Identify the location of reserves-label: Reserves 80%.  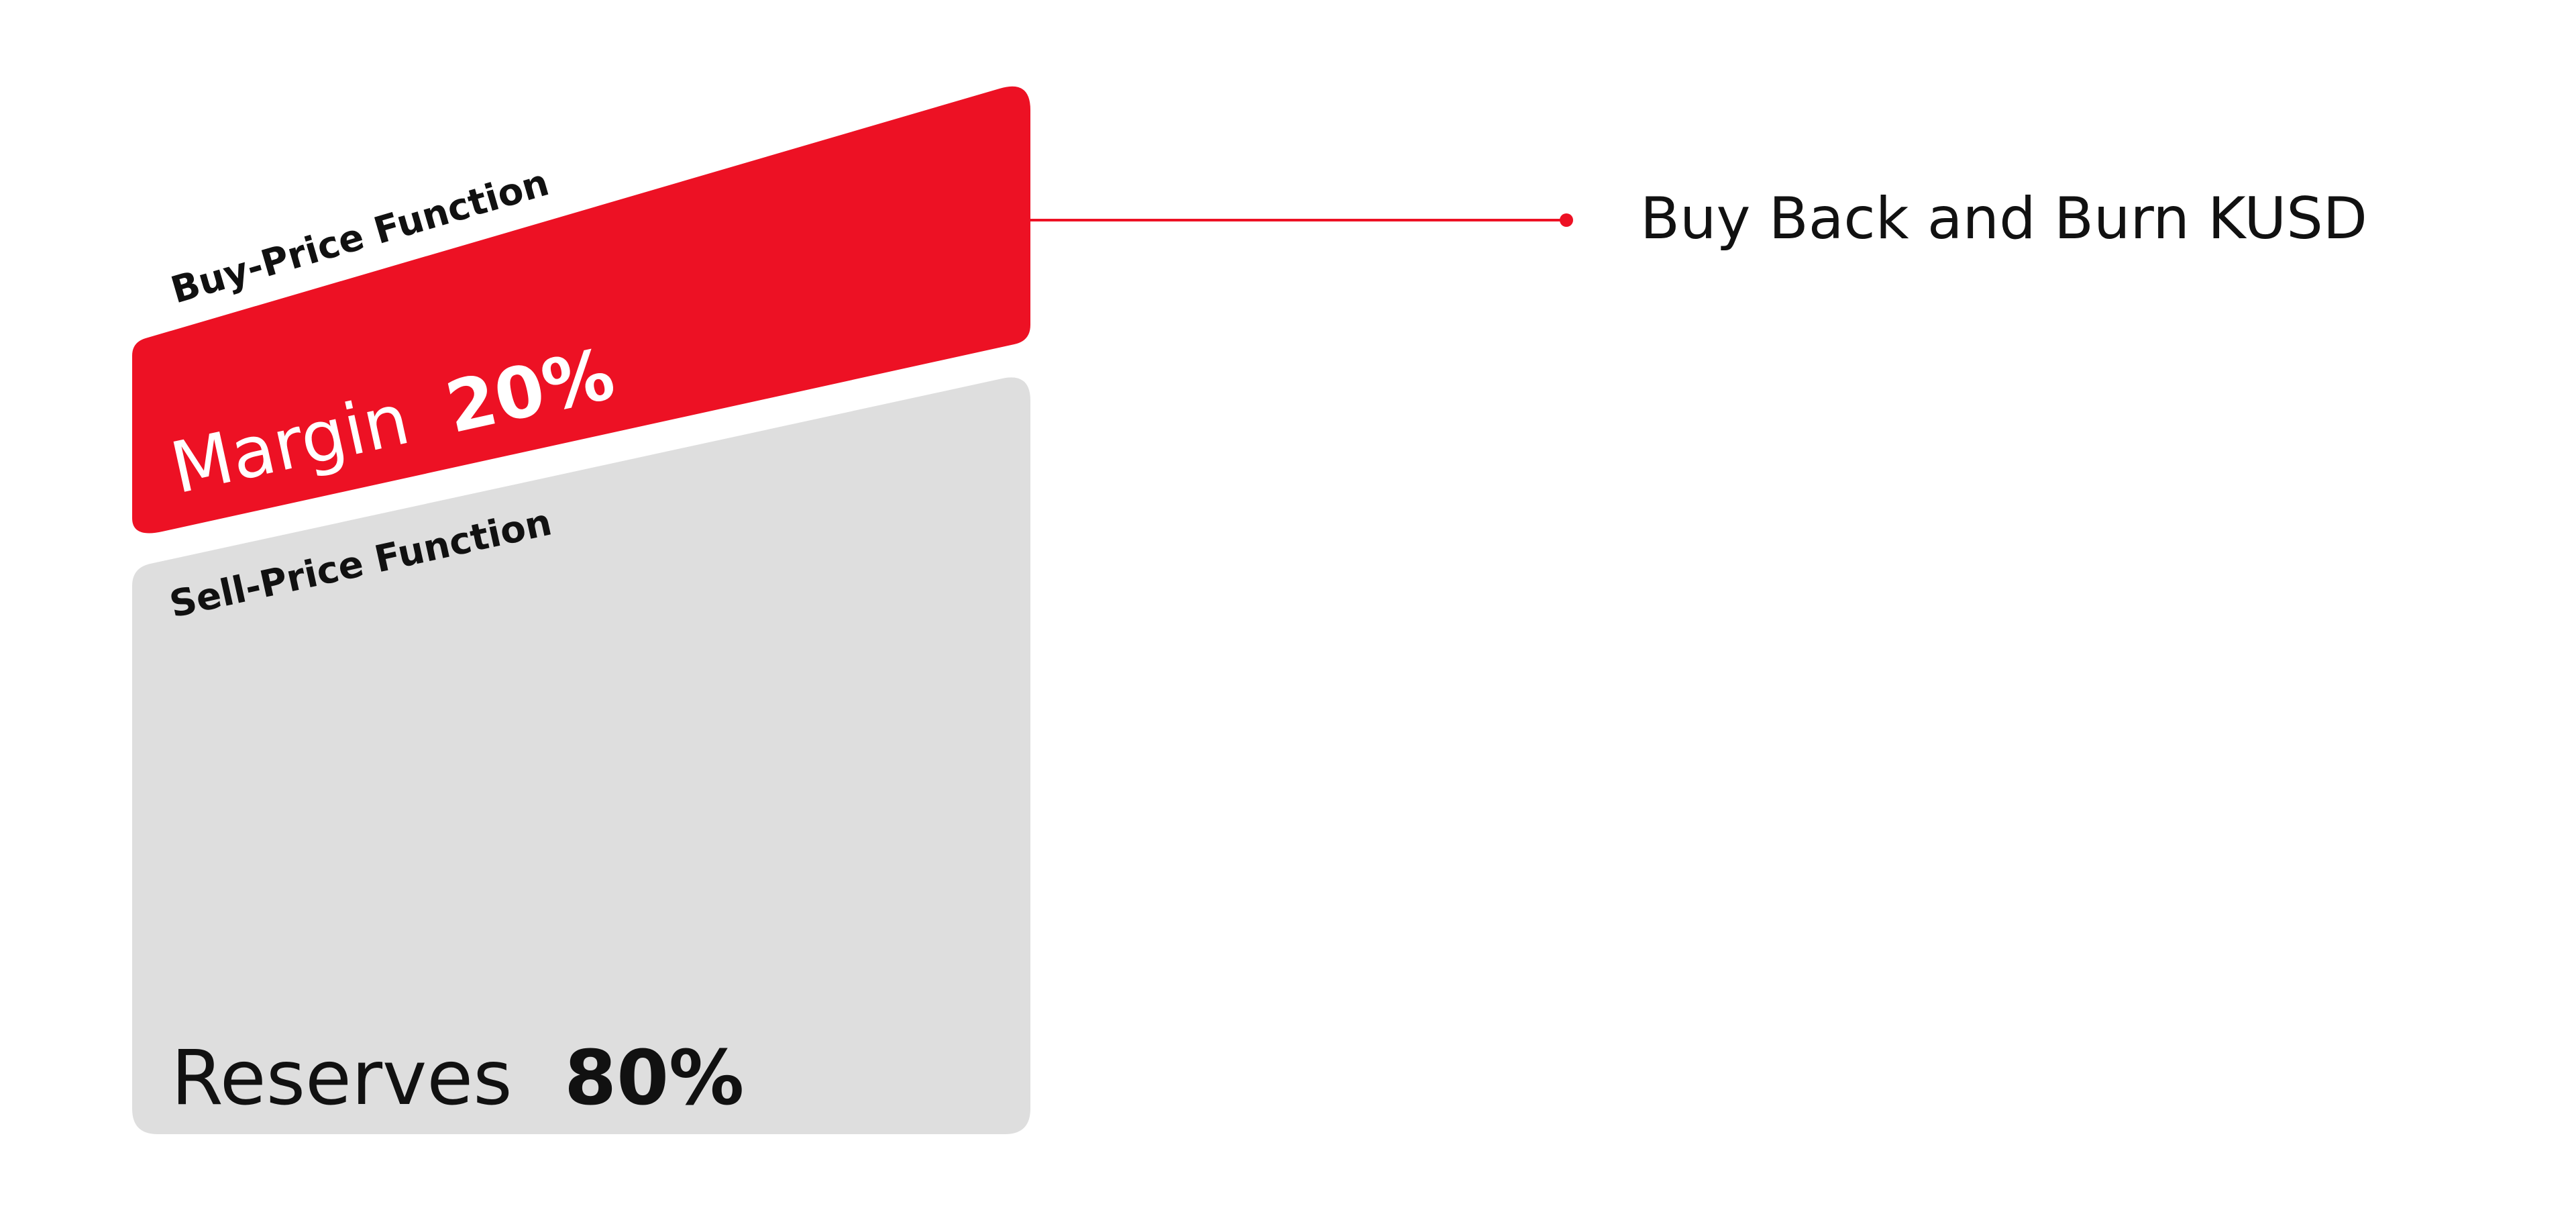
(457, 1078).